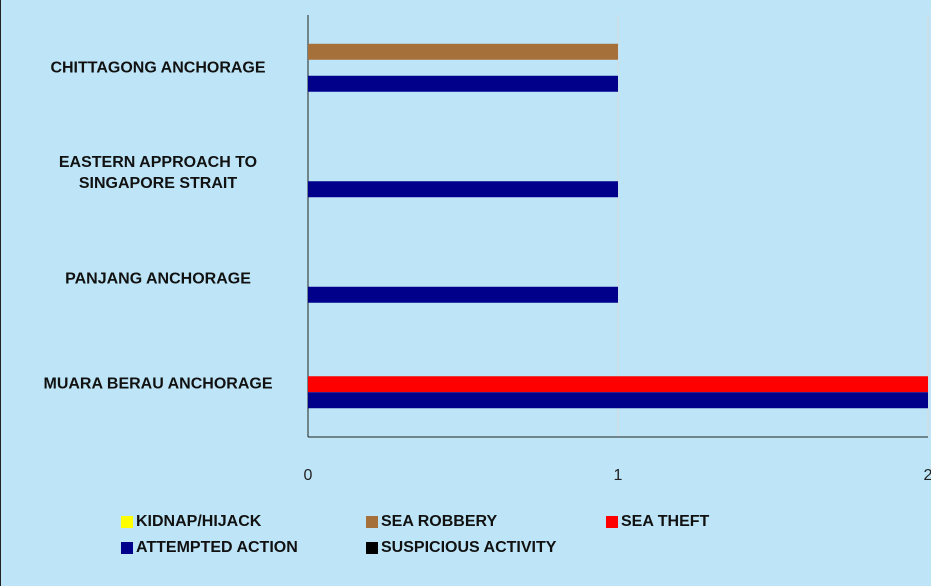  I want to click on category-label: EASTERN APPROACH TO SINGAPORE STRAIT, so click(158, 173).